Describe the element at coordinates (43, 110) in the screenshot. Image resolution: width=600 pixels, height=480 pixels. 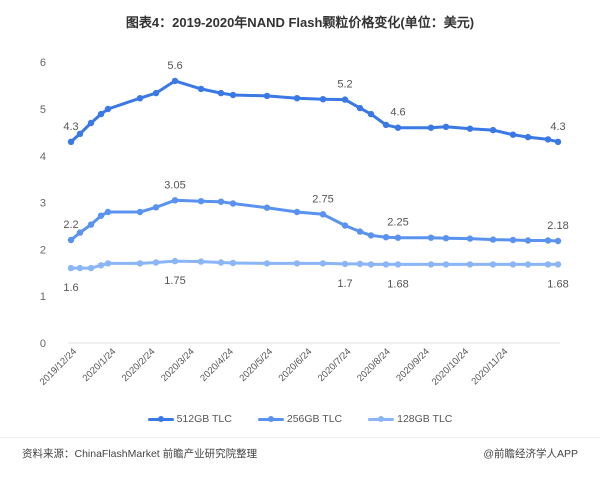
I see `y-tick-label: 5` at that location.